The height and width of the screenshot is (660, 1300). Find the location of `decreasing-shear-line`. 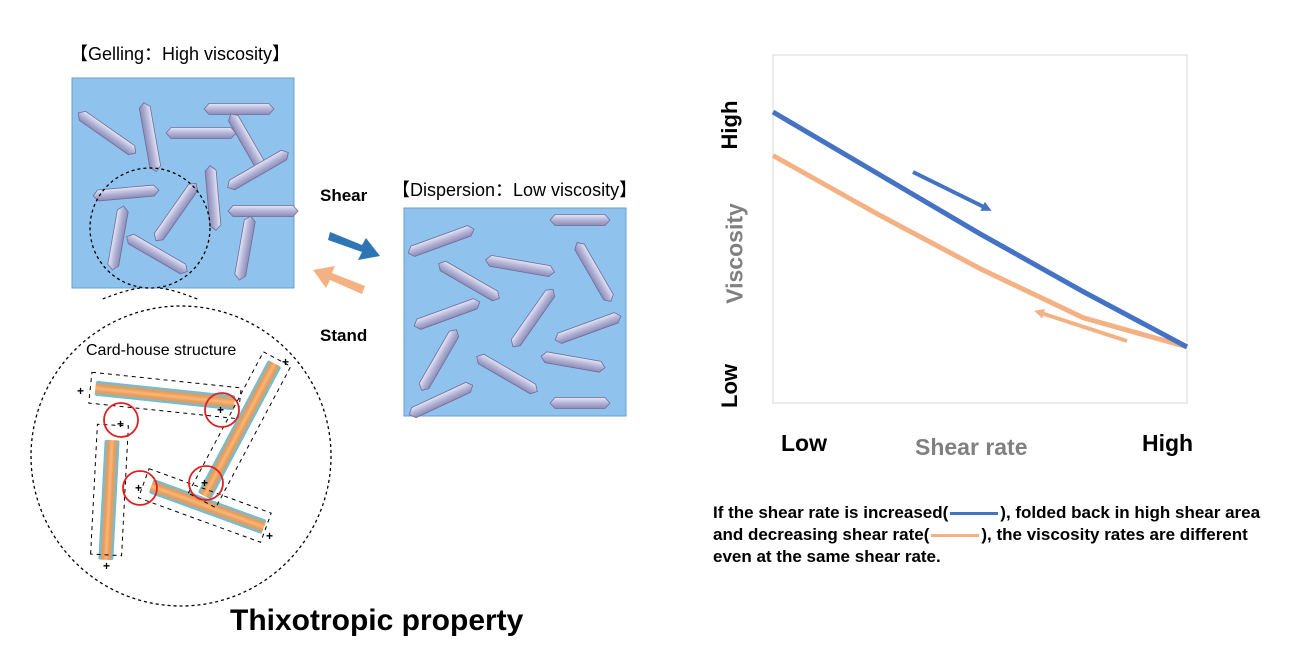

decreasing-shear-line is located at coordinates (979, 251).